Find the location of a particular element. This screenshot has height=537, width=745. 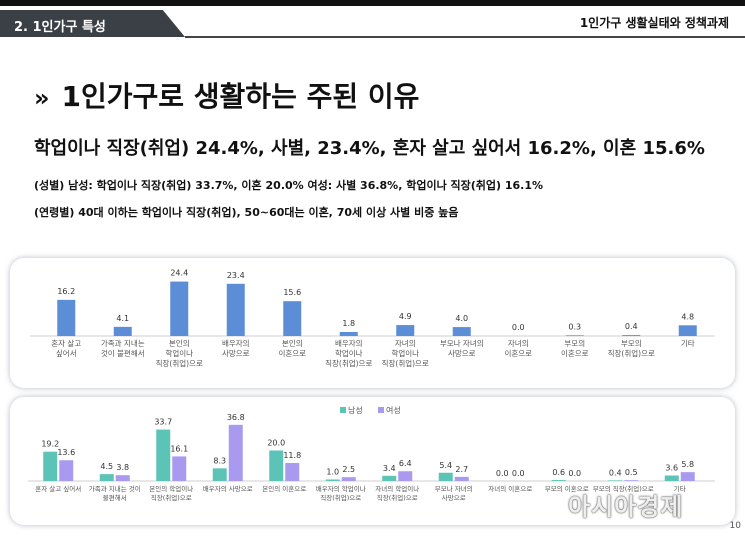

data-label-total: 4.1 is located at coordinates (122, 318).